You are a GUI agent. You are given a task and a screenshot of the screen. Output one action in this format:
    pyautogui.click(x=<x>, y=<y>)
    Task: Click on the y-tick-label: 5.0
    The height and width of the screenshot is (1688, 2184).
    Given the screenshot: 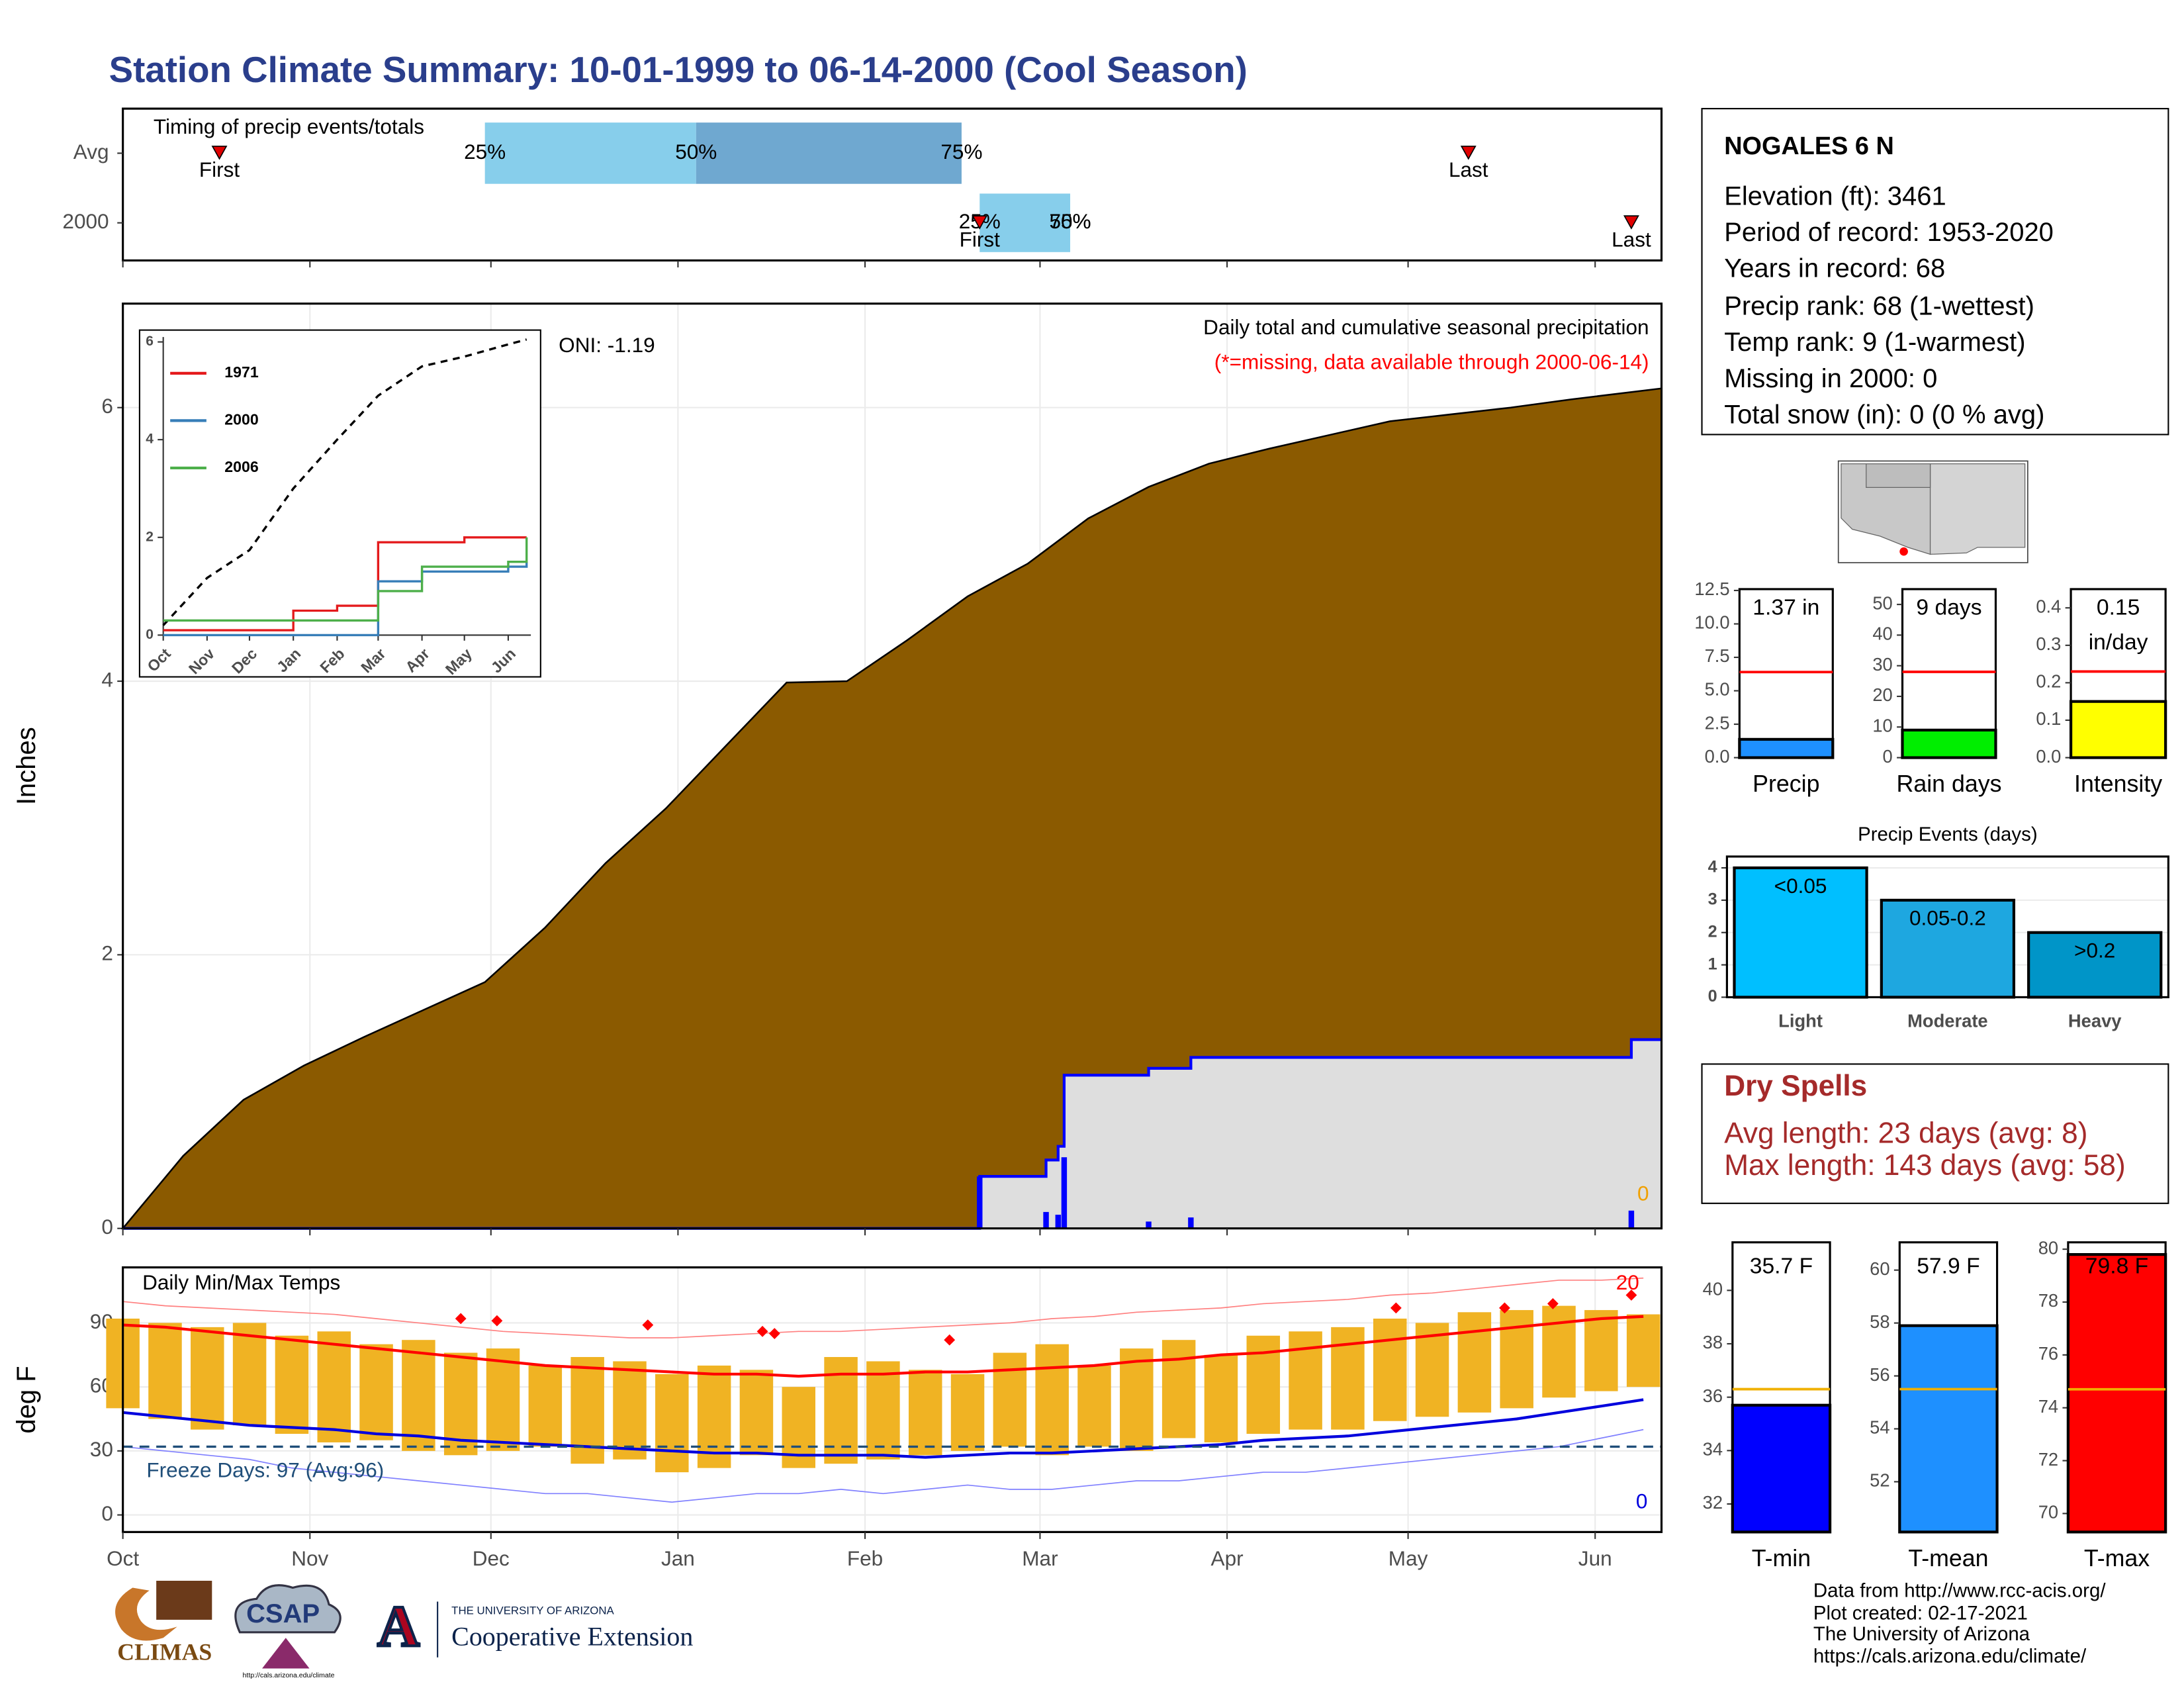 What is the action you would take?
    pyautogui.click(x=1718, y=689)
    